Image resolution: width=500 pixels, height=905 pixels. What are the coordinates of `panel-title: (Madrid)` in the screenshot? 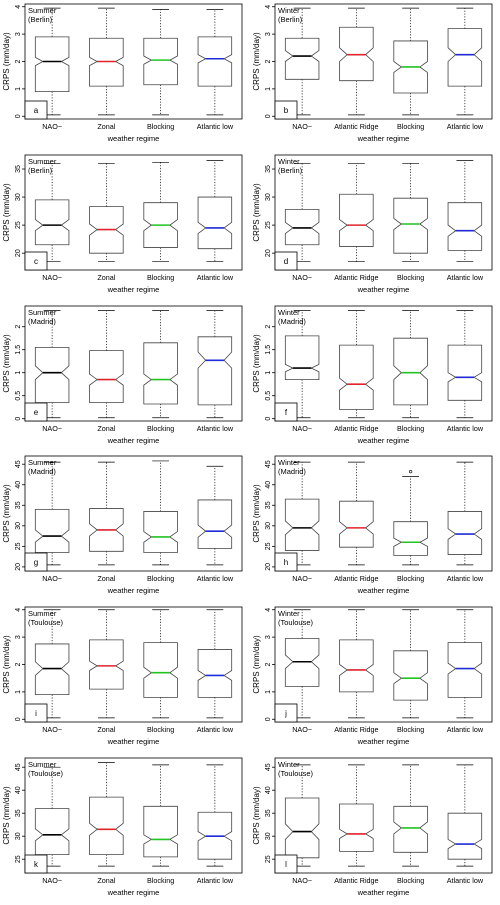 It's located at (292, 471).